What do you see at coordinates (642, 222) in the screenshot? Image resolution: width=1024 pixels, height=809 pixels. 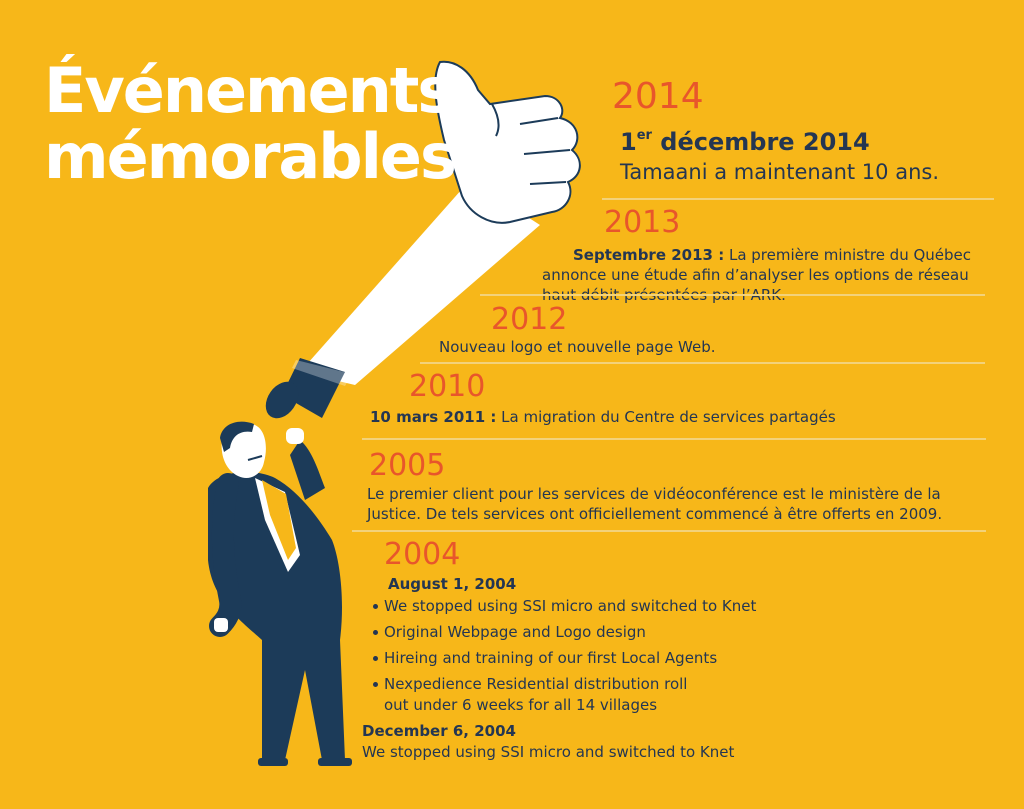 I see `year-2013-heading: 2013` at bounding box center [642, 222].